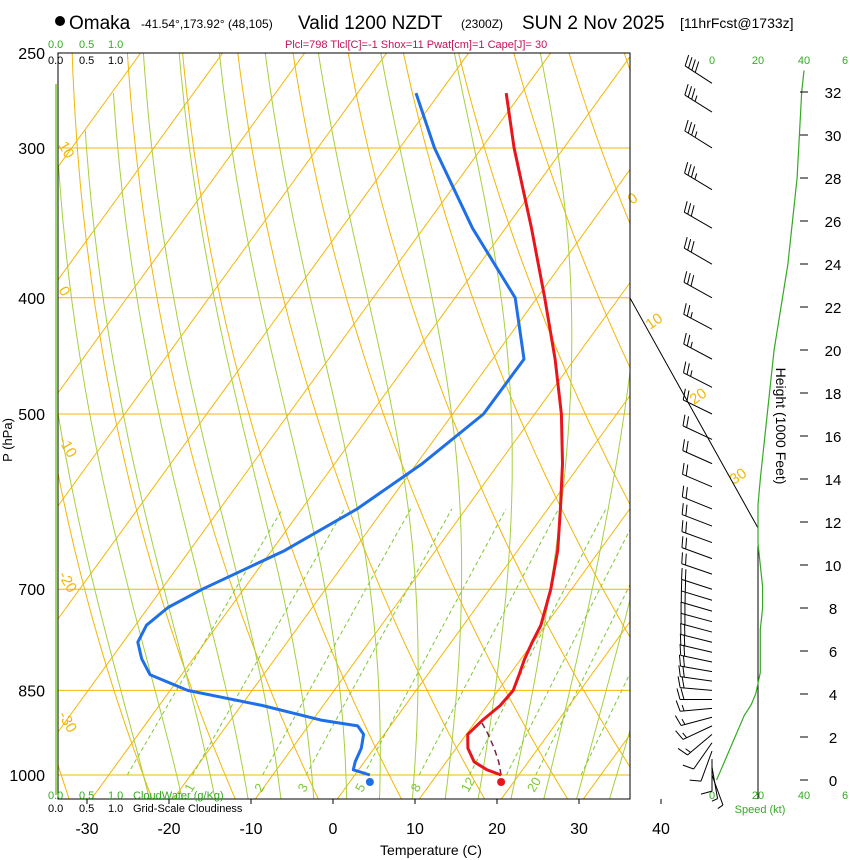 The width and height of the screenshot is (850, 860). I want to click on top-cloud-scale-1: 0.5, so click(86, 45).